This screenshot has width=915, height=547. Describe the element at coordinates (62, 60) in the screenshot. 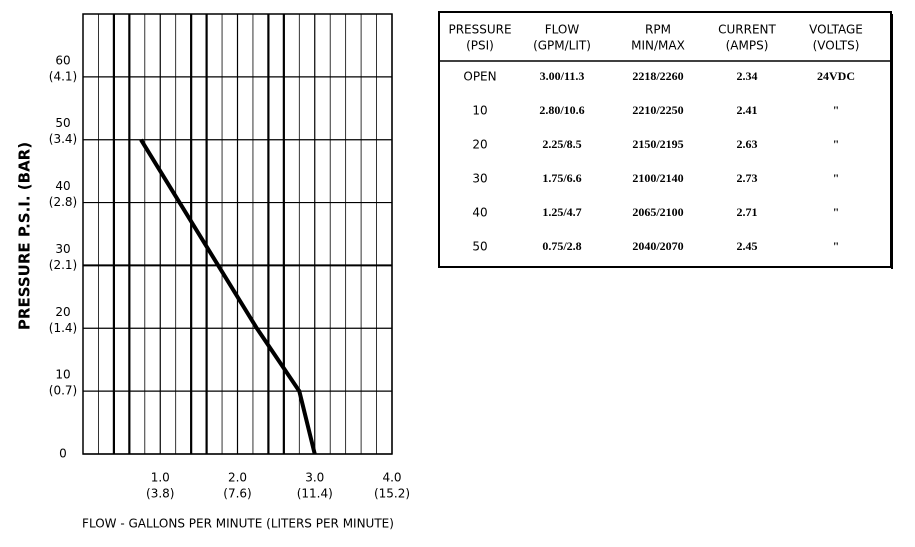

I see `y-tick-label: 60` at that location.